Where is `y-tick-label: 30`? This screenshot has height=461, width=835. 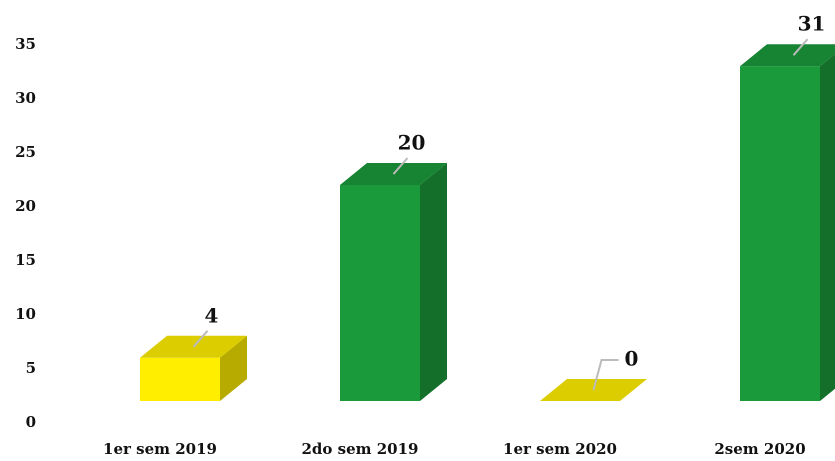
y-tick-label: 30 is located at coordinates (25, 98).